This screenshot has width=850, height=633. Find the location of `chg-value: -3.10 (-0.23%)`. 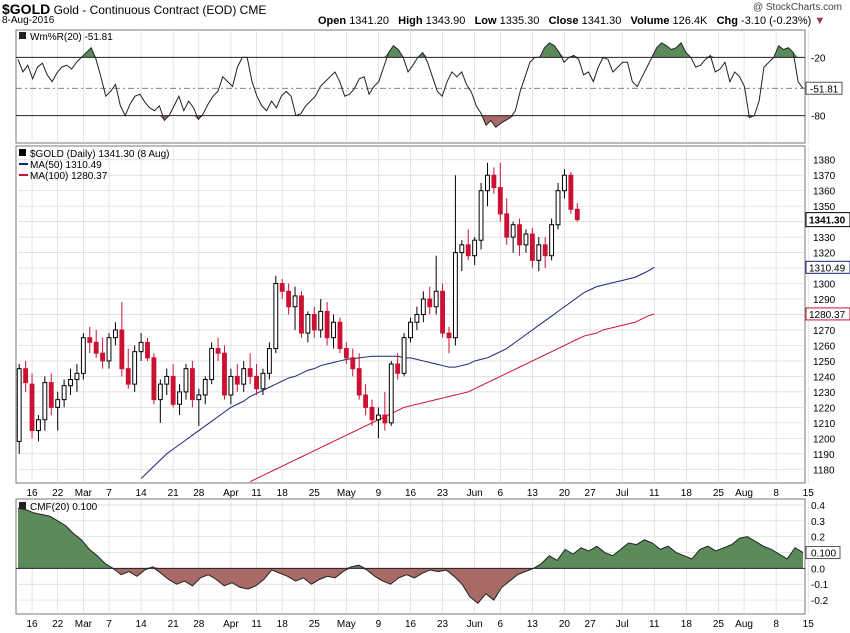

chg-value: -3.10 (-0.23%) is located at coordinates (776, 21).